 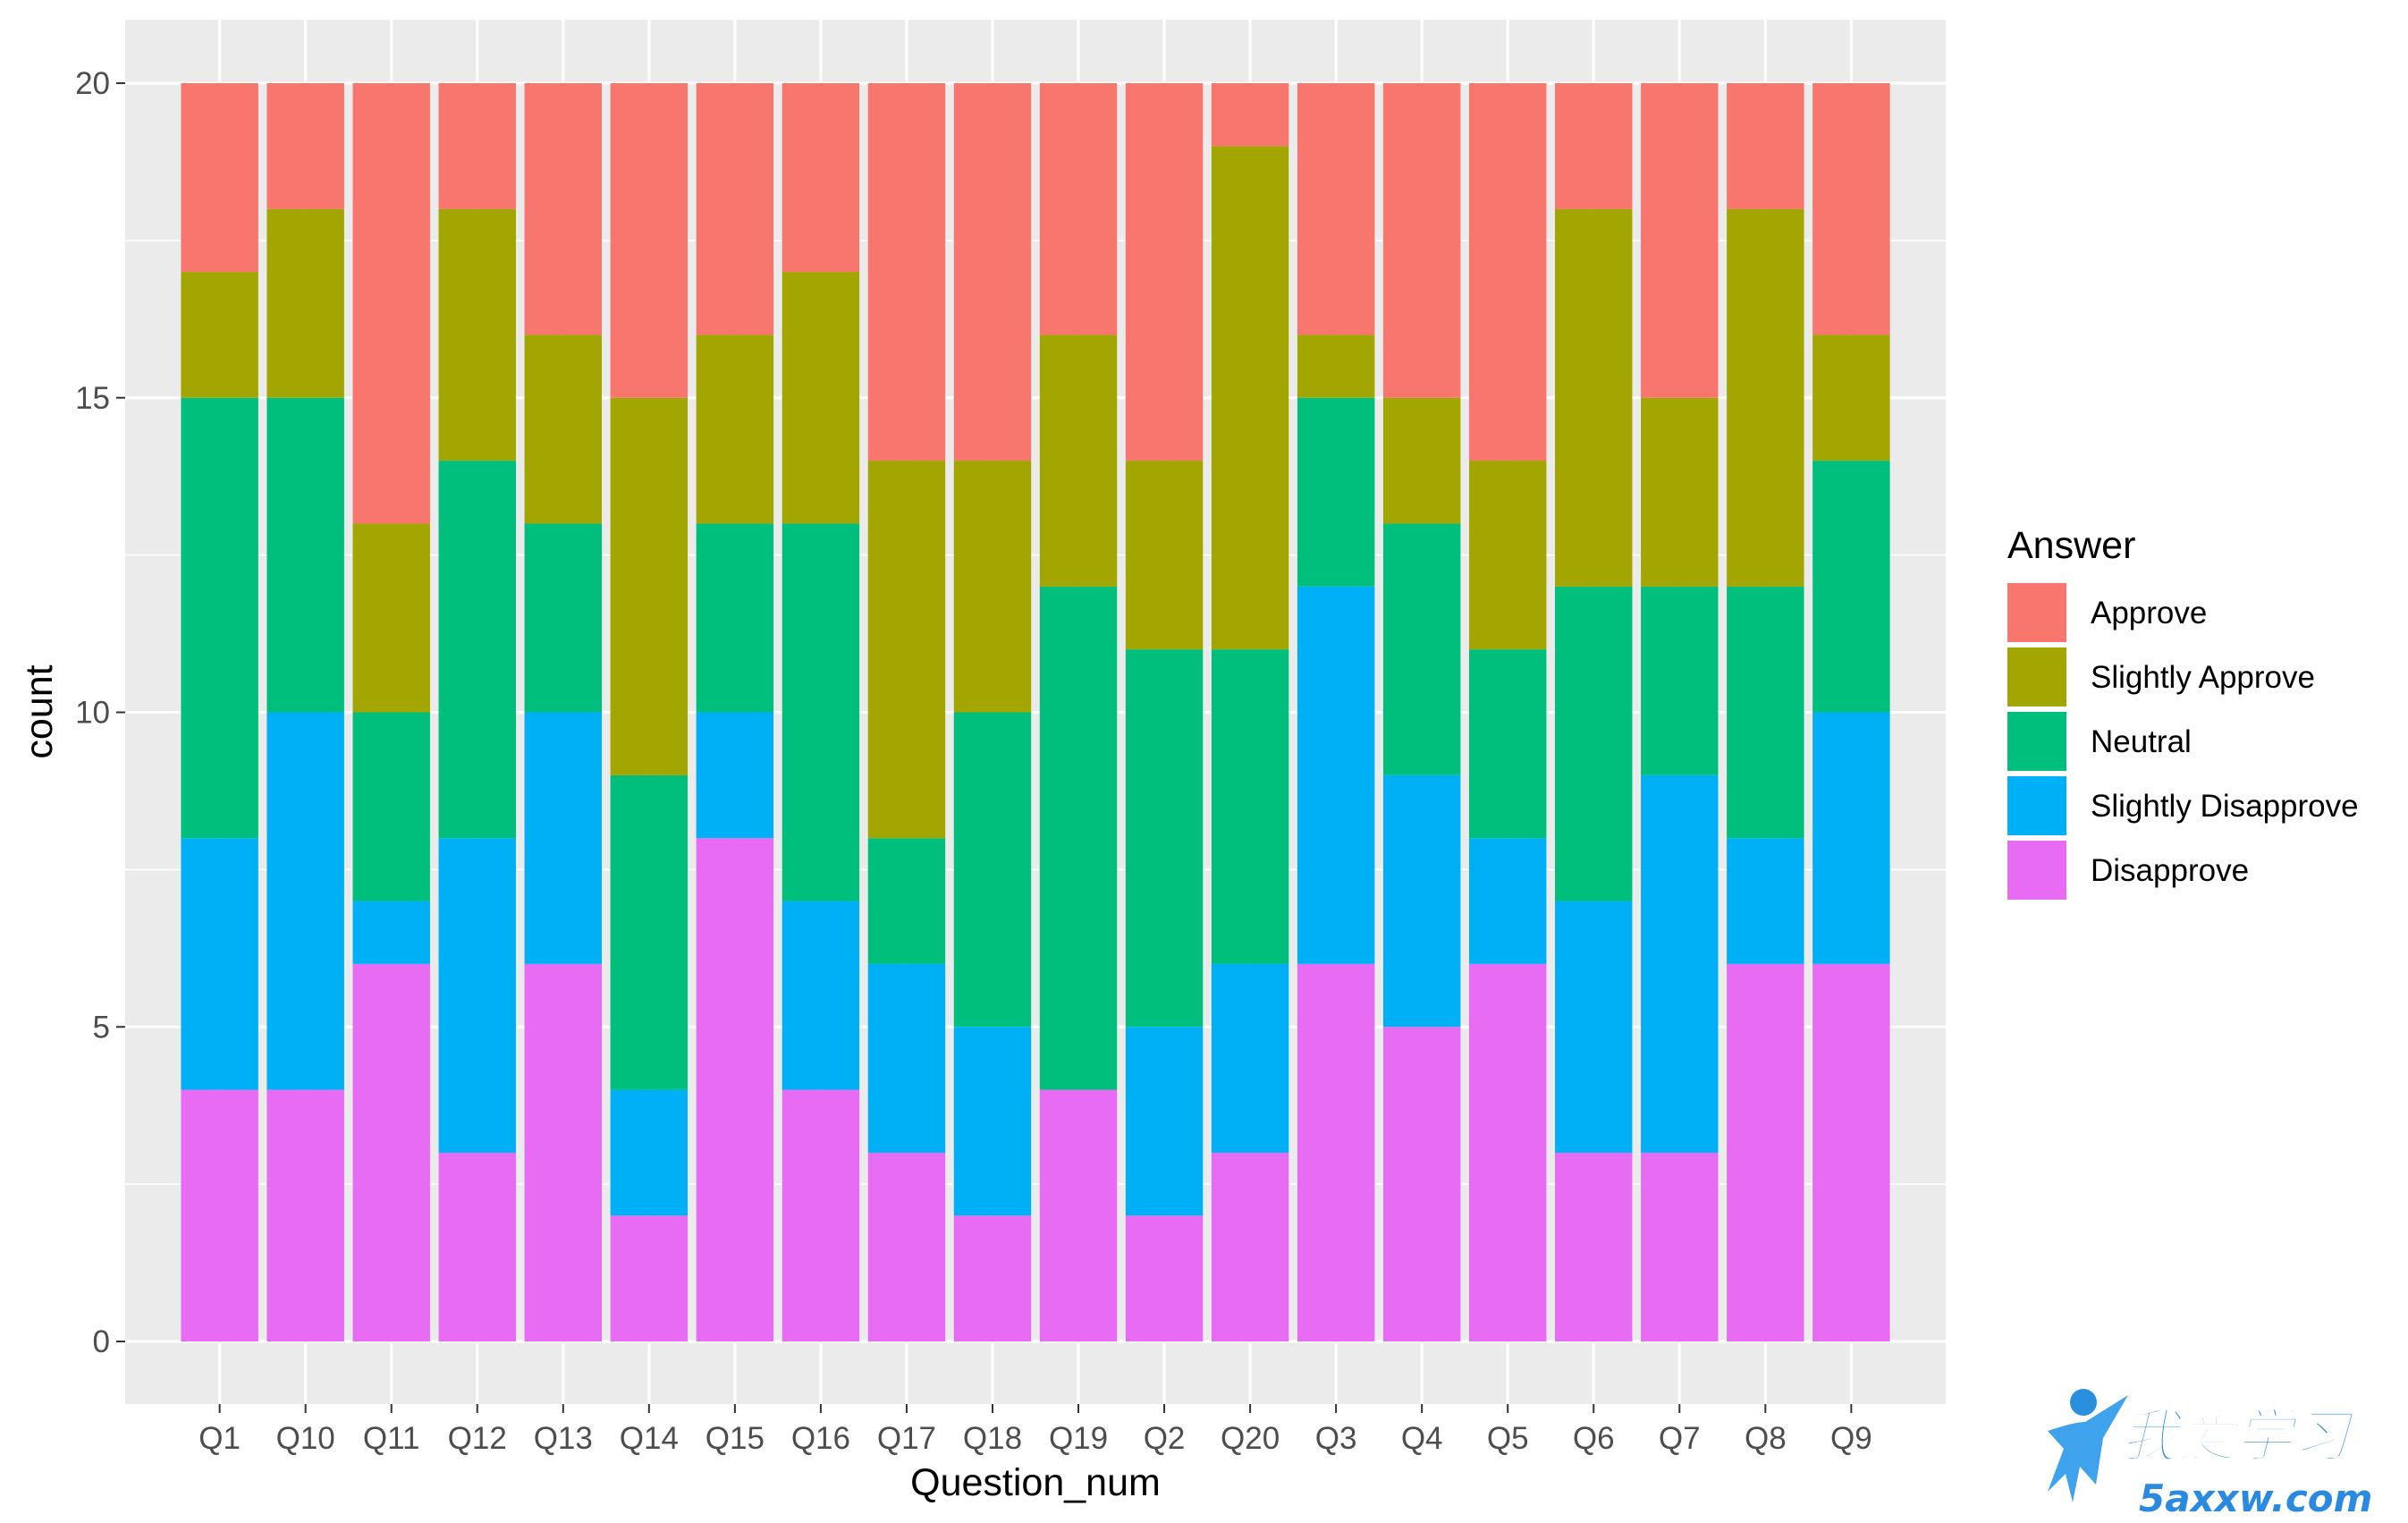 I want to click on x-axis-title: Question_num, so click(x=1035, y=1482).